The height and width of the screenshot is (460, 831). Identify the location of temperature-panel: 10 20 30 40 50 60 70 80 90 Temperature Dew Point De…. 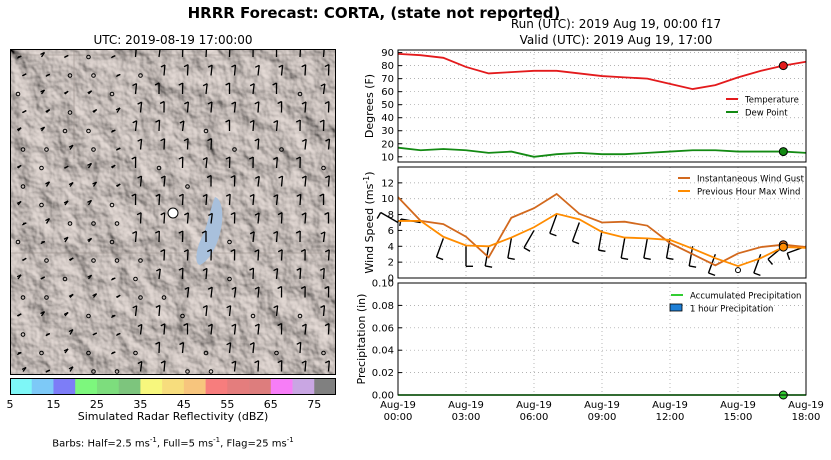
(585, 105).